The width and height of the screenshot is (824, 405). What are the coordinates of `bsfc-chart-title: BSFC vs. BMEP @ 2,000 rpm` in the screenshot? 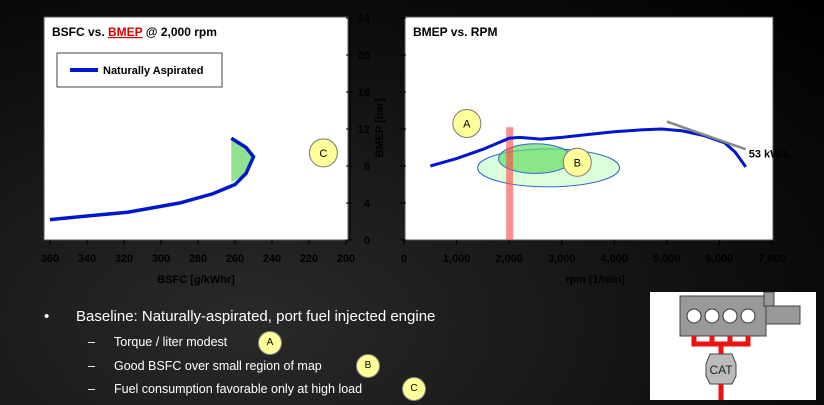 It's located at (134, 32).